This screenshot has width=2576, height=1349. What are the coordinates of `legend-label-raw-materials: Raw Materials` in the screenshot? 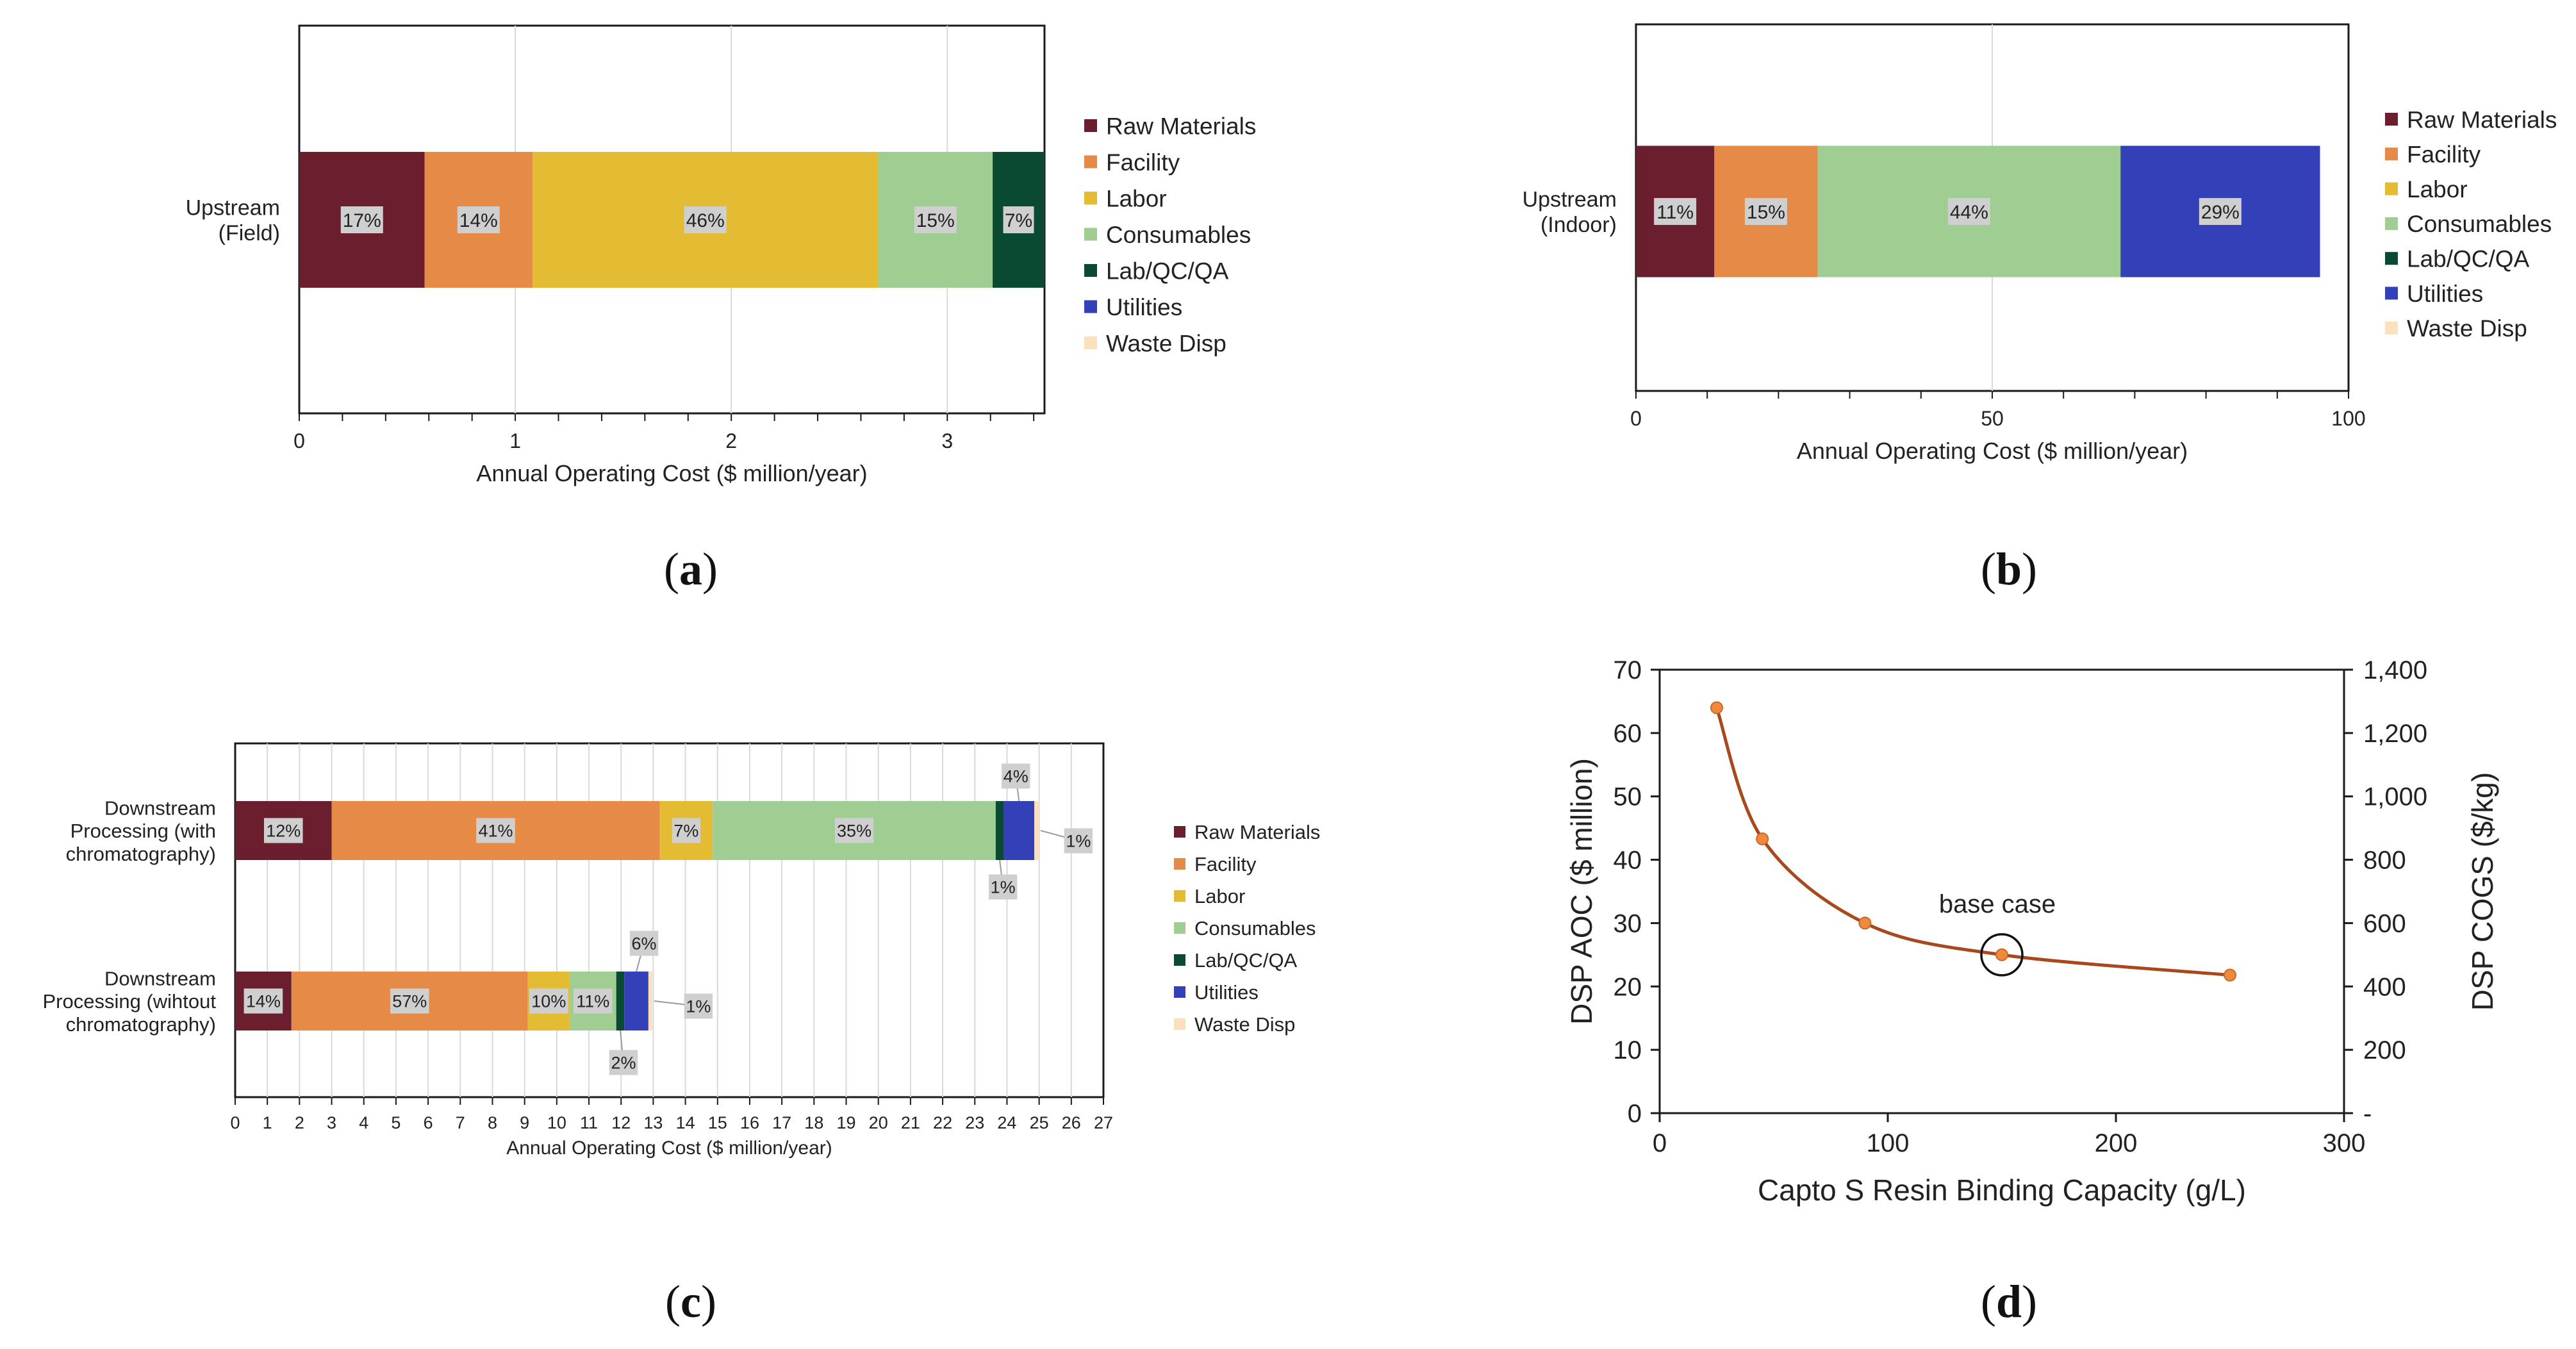 It's located at (1257, 832).